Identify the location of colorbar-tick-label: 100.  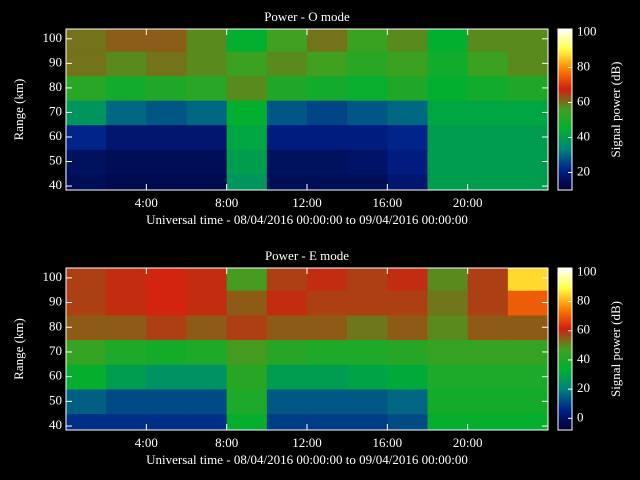
(587, 30).